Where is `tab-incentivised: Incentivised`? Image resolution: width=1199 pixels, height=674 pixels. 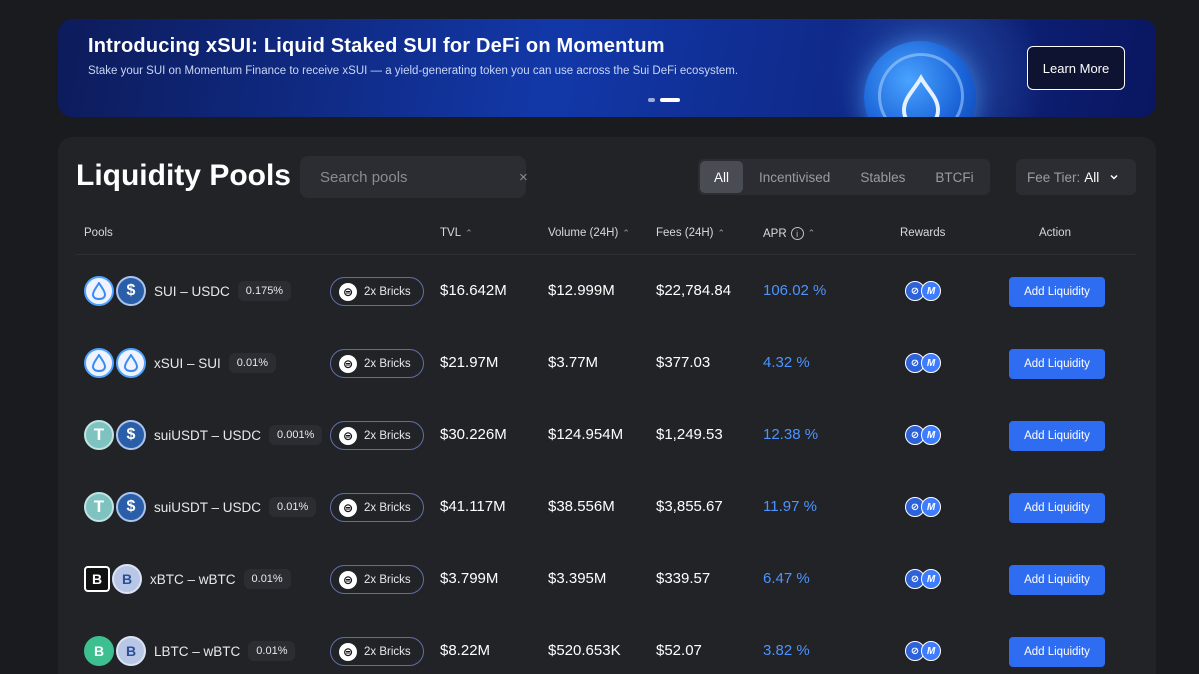 tab-incentivised: Incentivised is located at coordinates (795, 177).